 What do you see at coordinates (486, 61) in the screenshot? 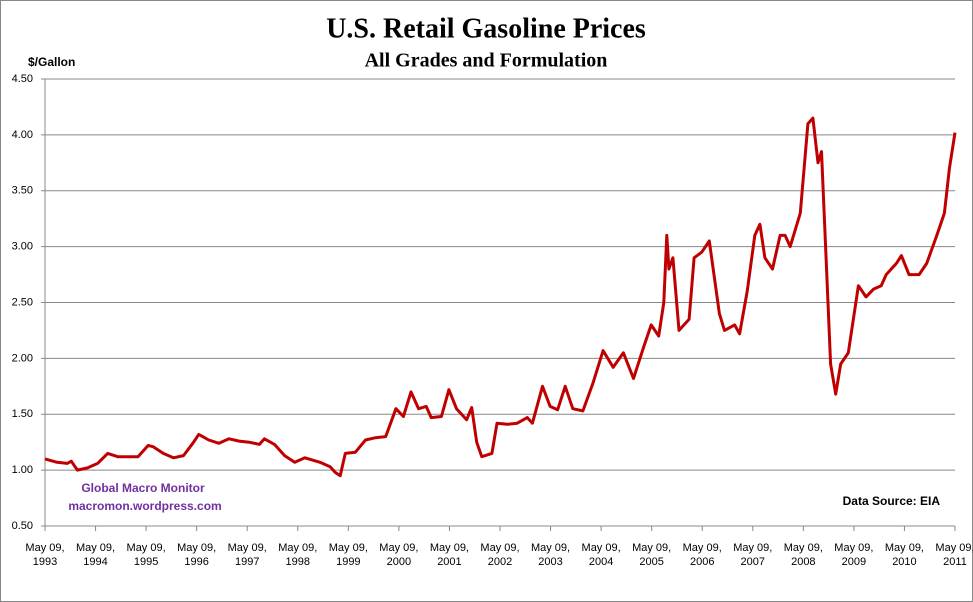
I see `chart-subtitle: All Grades and Formulation` at bounding box center [486, 61].